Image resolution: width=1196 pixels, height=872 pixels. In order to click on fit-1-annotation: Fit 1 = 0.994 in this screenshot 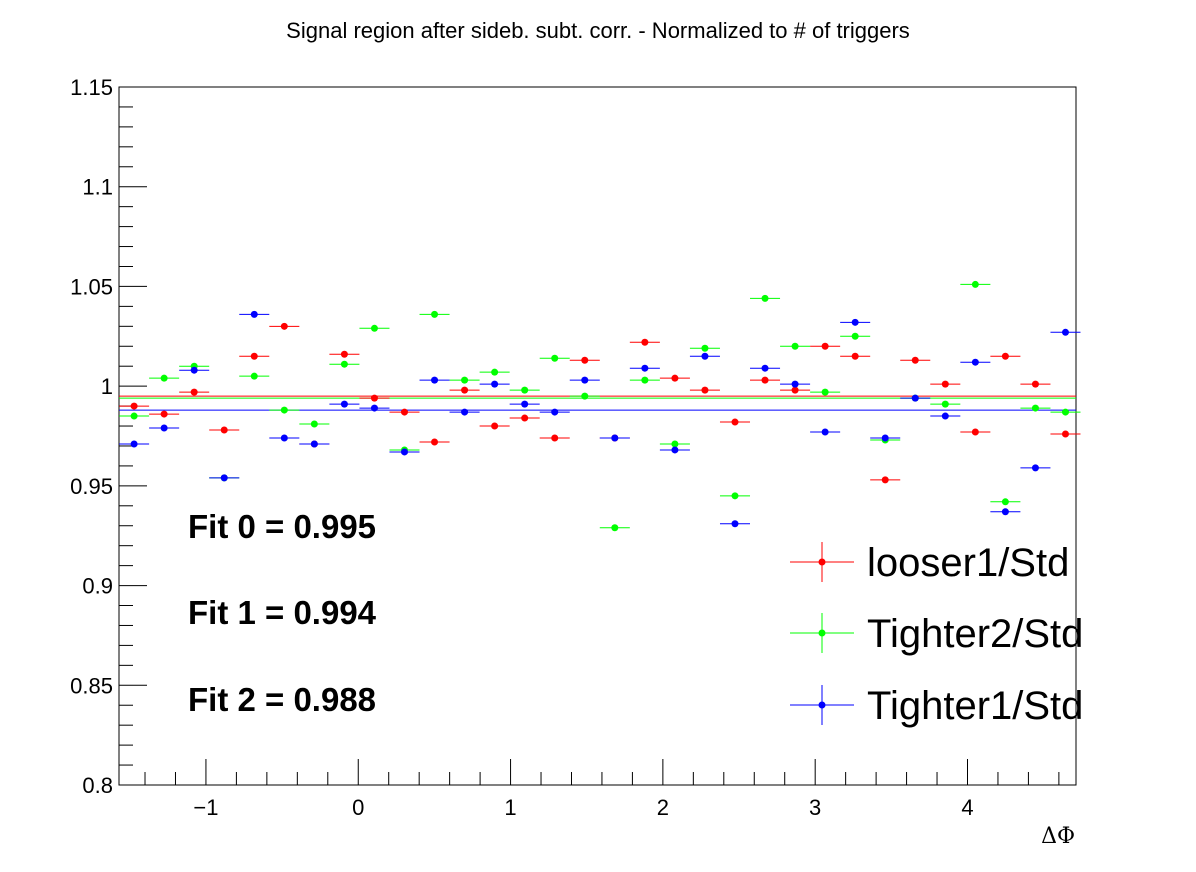, I will do `click(282, 612)`.